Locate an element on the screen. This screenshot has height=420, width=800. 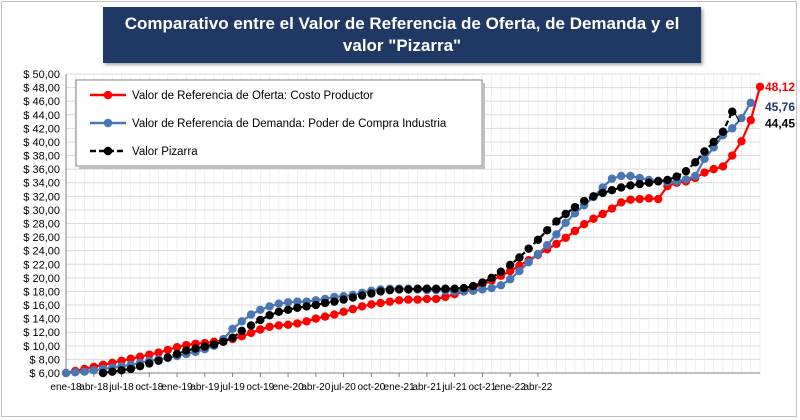
y-tick-label: $ 10,00 is located at coordinates (41, 347).